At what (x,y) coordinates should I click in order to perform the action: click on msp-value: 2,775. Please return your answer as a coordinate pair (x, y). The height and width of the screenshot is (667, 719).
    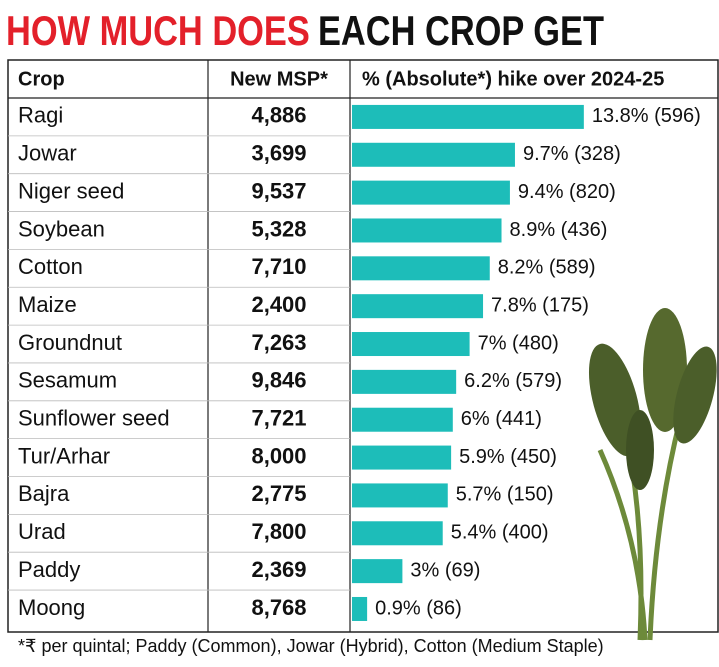
    Looking at the image, I should click on (278, 493).